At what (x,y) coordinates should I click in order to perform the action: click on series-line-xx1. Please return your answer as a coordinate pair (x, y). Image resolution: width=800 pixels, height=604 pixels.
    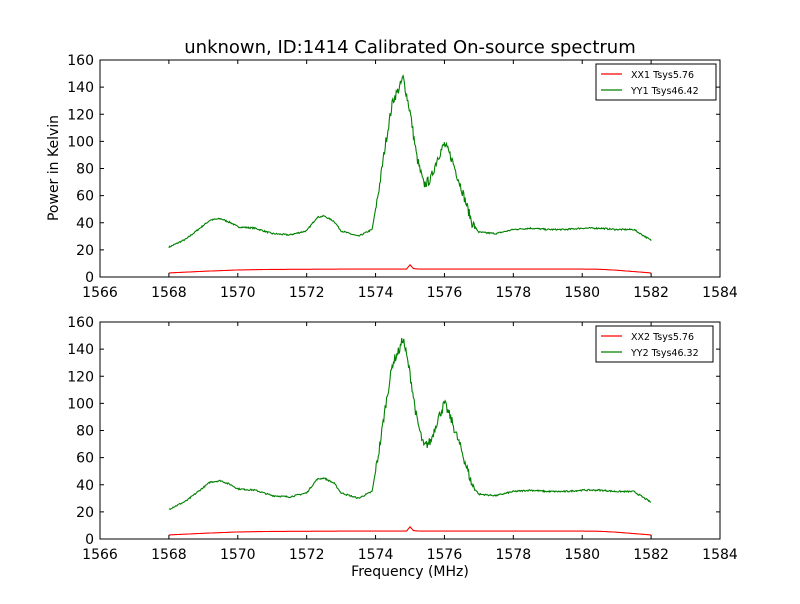
    Looking at the image, I should click on (410, 268).